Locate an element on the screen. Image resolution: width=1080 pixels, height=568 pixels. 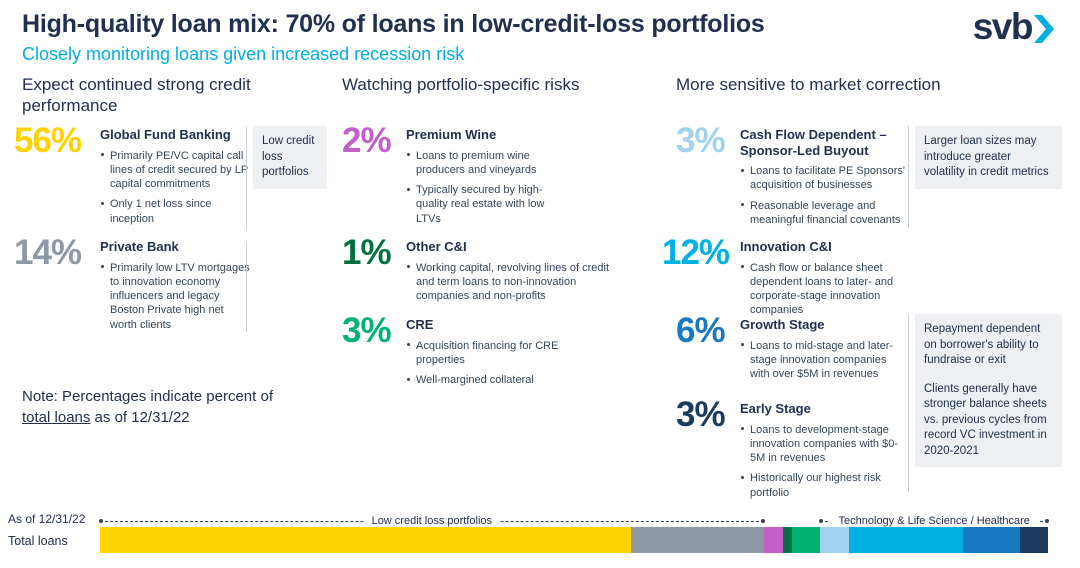
bar-bracket-label: Low credit loss portfolios is located at coordinates (432, 521).